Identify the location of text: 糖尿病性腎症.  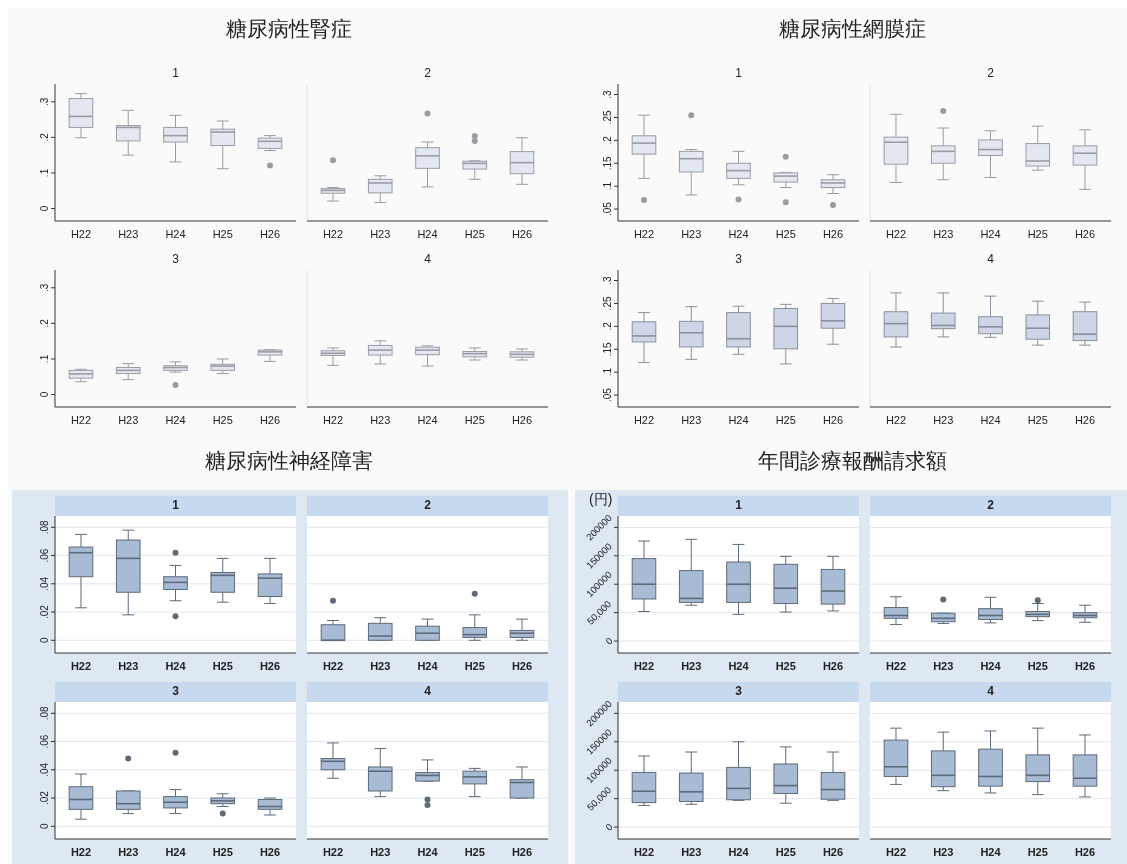
(289, 28).